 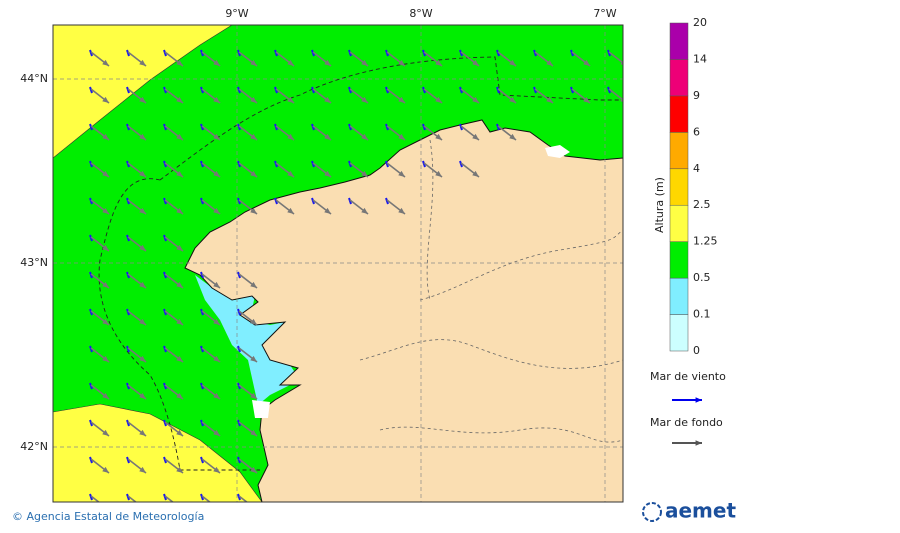 What do you see at coordinates (693, 186) in the screenshot?
I see `colorbar: 0 0.1 0.5 1.25 2.5 4 6 9 14 20` at bounding box center [693, 186].